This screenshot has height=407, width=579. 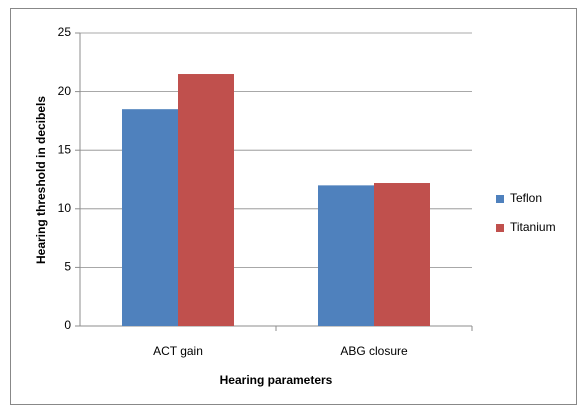 What do you see at coordinates (65, 91) in the screenshot?
I see `y-tick-label: 20` at bounding box center [65, 91].